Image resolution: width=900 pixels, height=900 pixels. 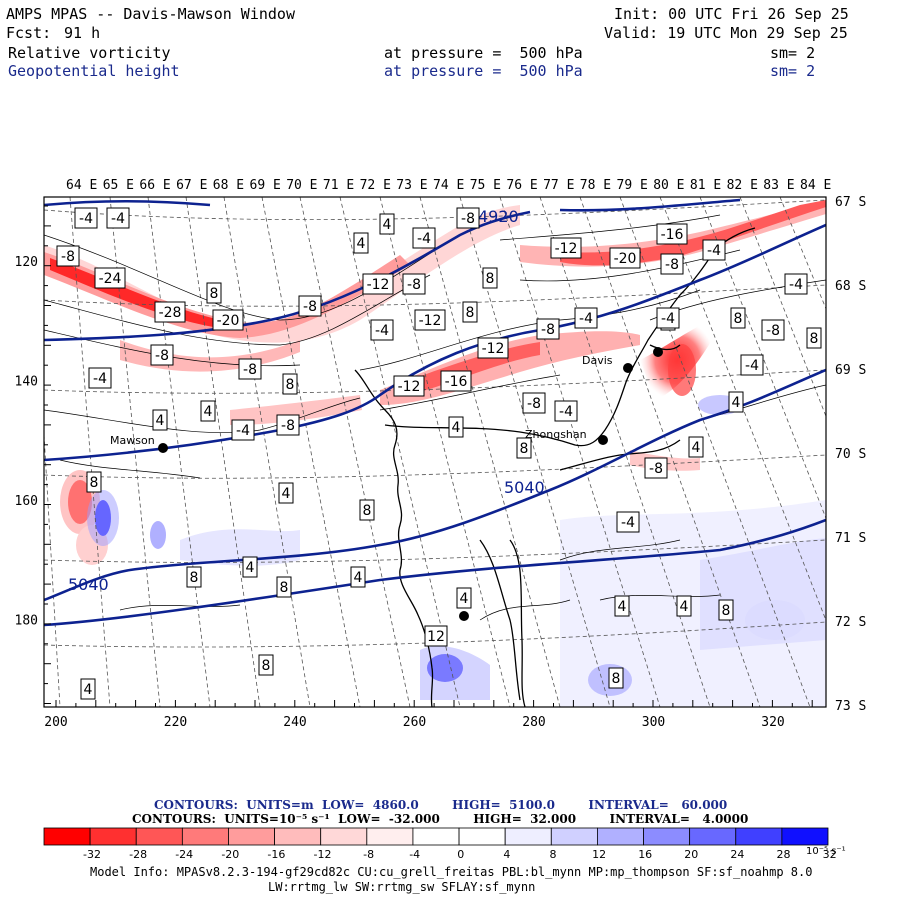 What do you see at coordinates (191, 185) in the screenshot?
I see `longitude-label: 67 E` at bounding box center [191, 185].